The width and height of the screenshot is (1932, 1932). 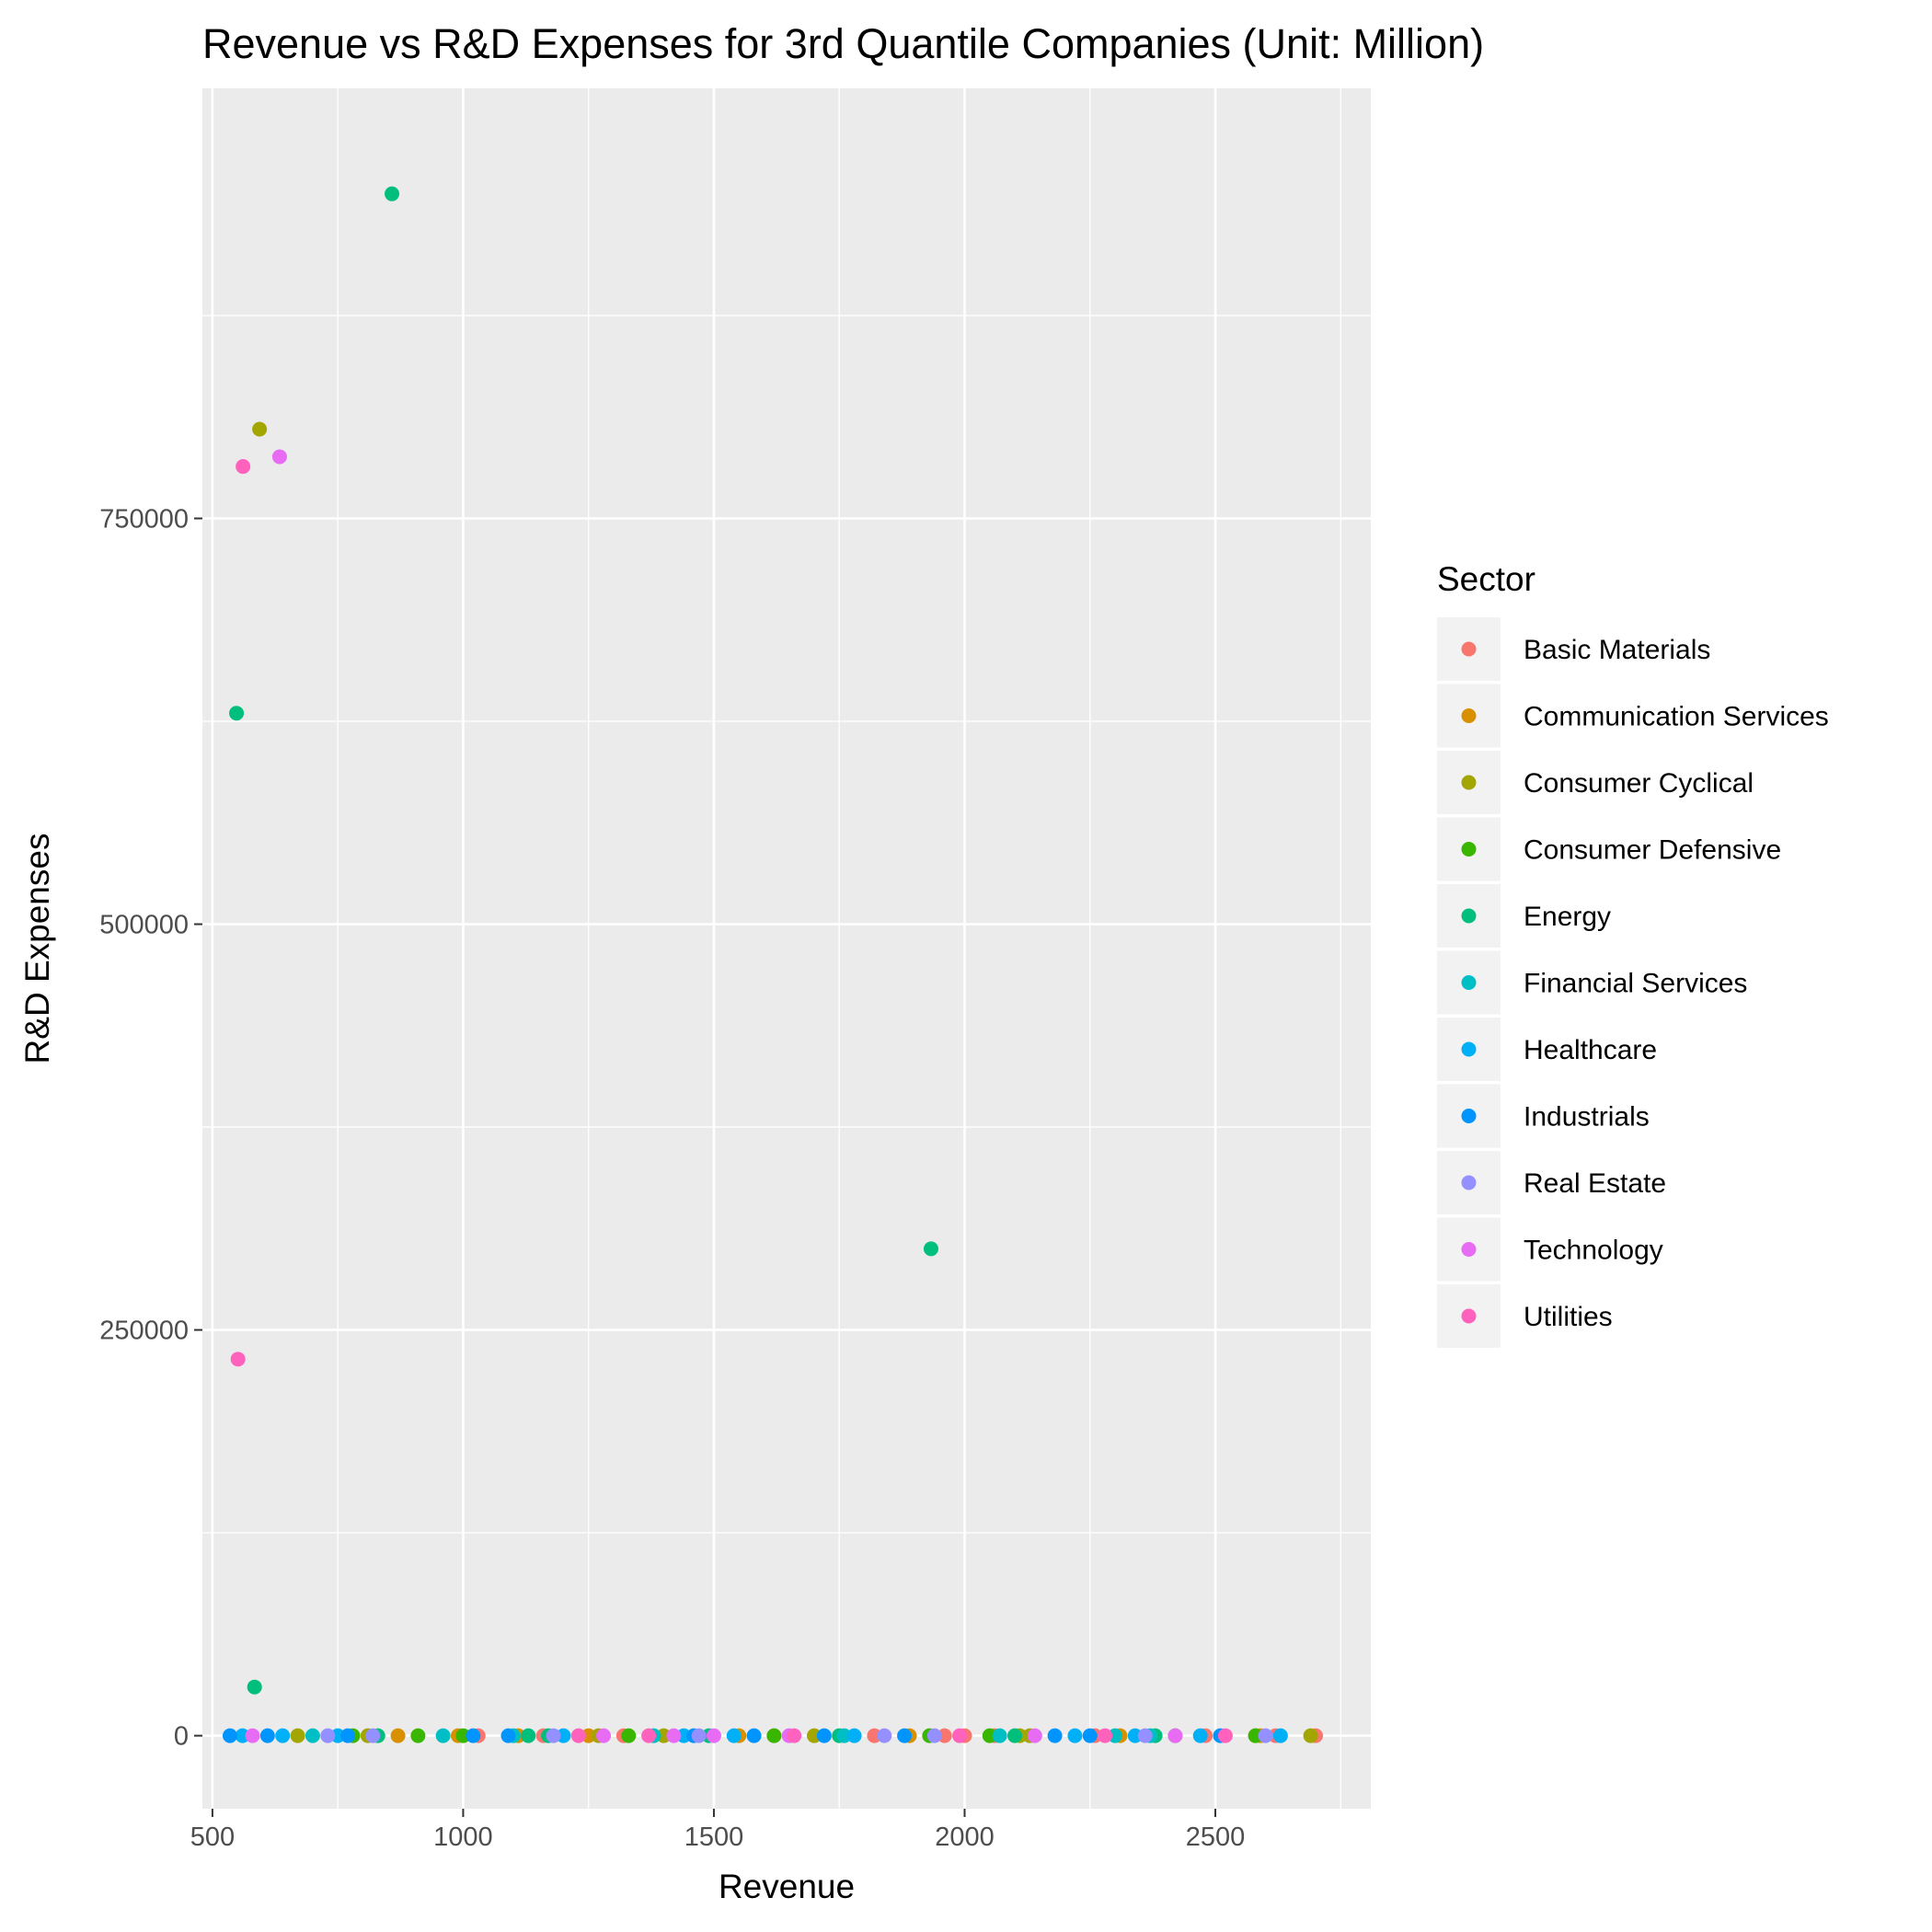 What do you see at coordinates (714, 1837) in the screenshot?
I see `x-tick-label: 1500` at bounding box center [714, 1837].